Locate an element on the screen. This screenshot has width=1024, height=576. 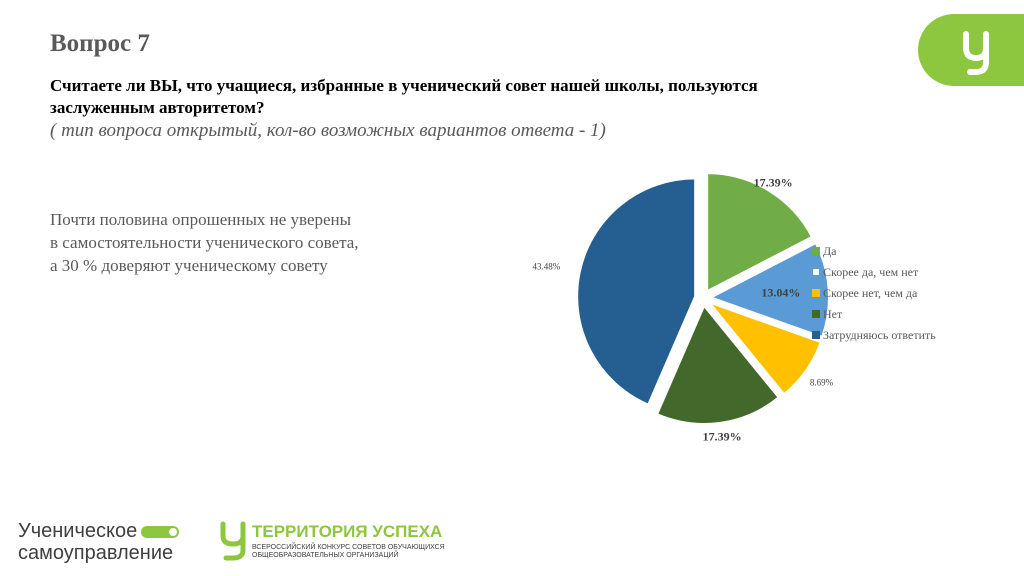
legend-label: Затрудняюсь ответить is located at coordinates (879, 335).